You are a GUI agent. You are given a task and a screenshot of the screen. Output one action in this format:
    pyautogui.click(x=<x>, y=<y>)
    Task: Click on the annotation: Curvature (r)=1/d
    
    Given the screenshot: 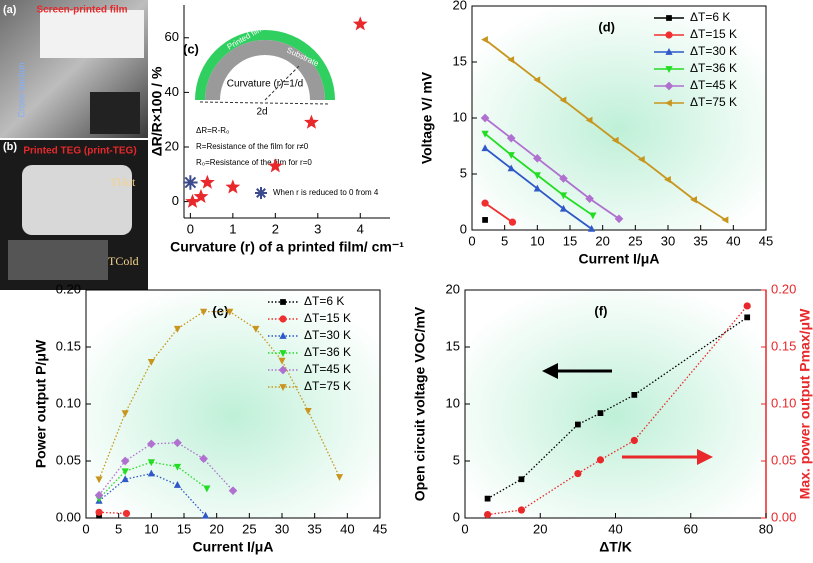 What is the action you would take?
    pyautogui.click(x=265, y=84)
    